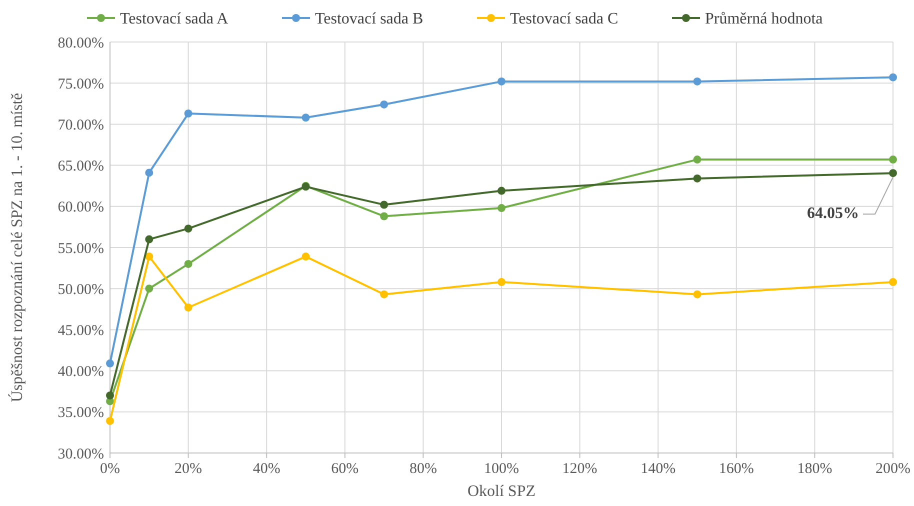 The image size is (914, 506). Describe the element at coordinates (369, 19) in the screenshot. I see `legend-label: Testovací sada B` at that location.